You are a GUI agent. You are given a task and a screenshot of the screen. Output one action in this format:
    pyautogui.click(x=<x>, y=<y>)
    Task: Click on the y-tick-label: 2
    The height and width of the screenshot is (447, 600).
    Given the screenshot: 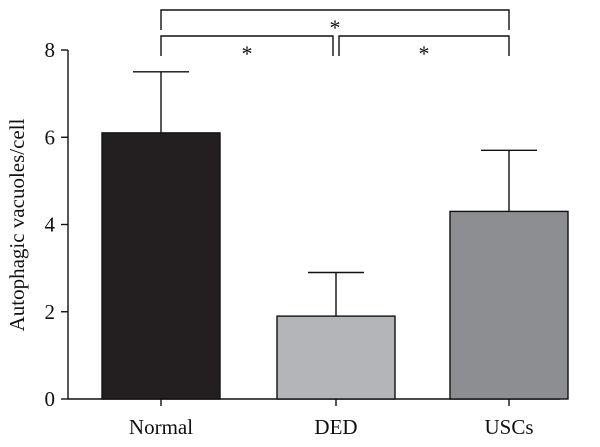 What is the action you would take?
    pyautogui.click(x=50, y=312)
    